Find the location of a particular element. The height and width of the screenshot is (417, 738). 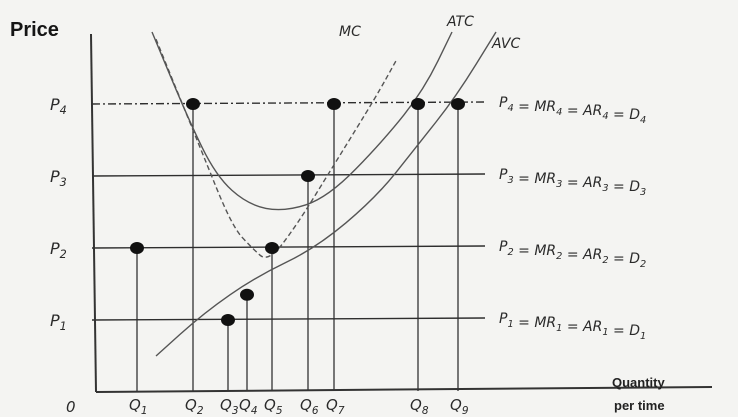

price-line-label-3: P2 = MR2 = AR2 = D2 is located at coordinates (572, 254).